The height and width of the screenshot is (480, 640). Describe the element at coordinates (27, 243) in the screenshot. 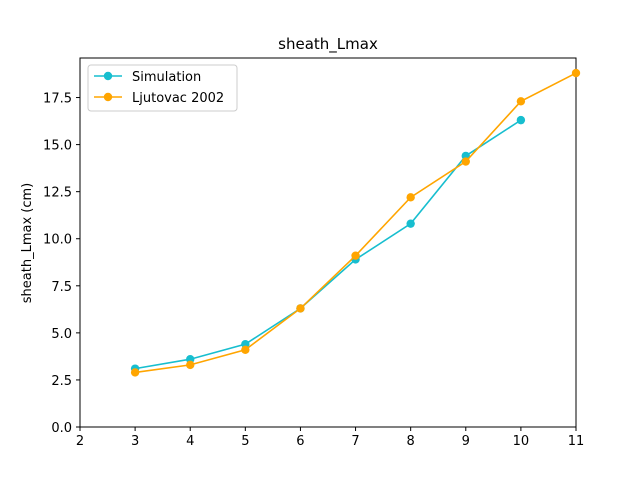

I see `y-axis-label: sheath_Lmax (cm)` at that location.